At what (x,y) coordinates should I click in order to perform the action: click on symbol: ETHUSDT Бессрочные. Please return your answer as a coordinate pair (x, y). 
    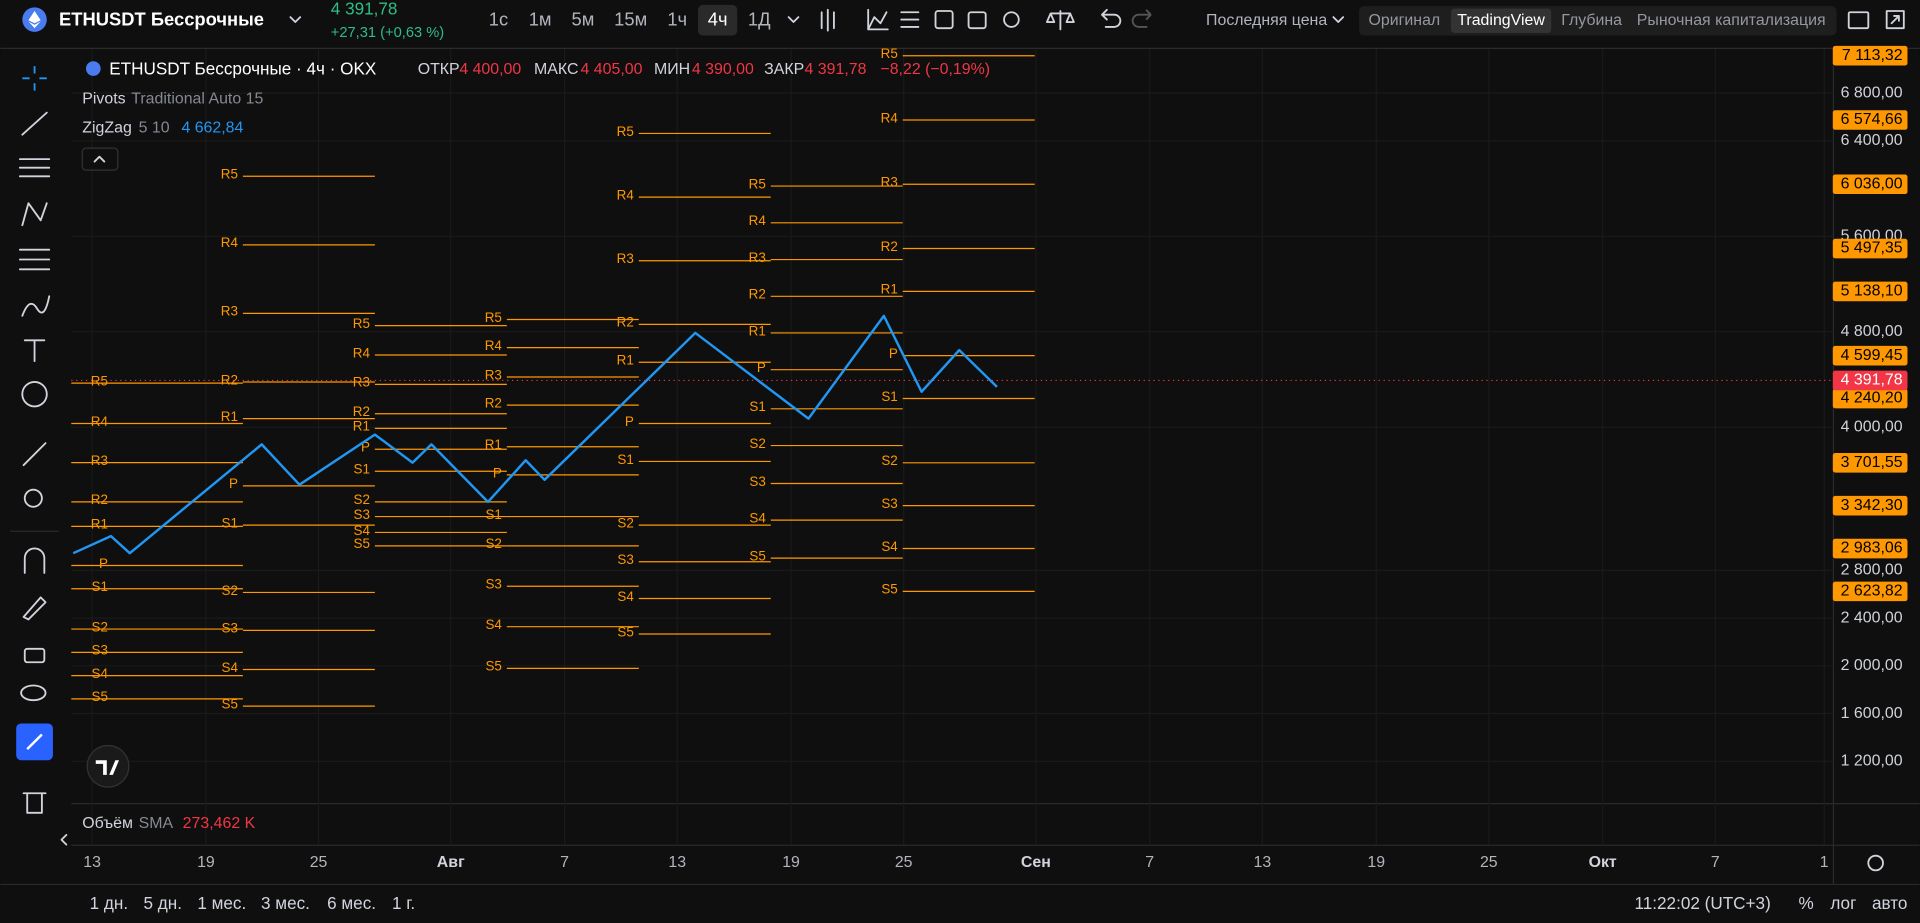
    Looking at the image, I should click on (161, 19).